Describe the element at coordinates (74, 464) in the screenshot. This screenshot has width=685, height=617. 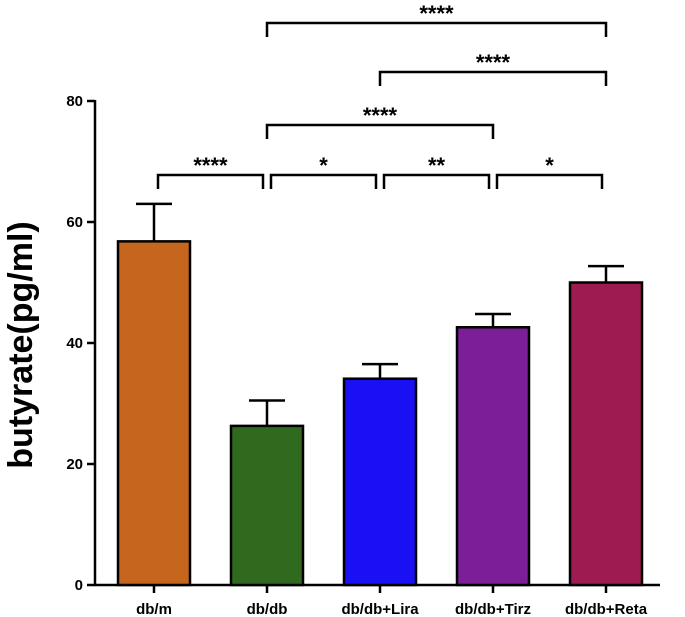
I see `y-tick-label: 20` at that location.